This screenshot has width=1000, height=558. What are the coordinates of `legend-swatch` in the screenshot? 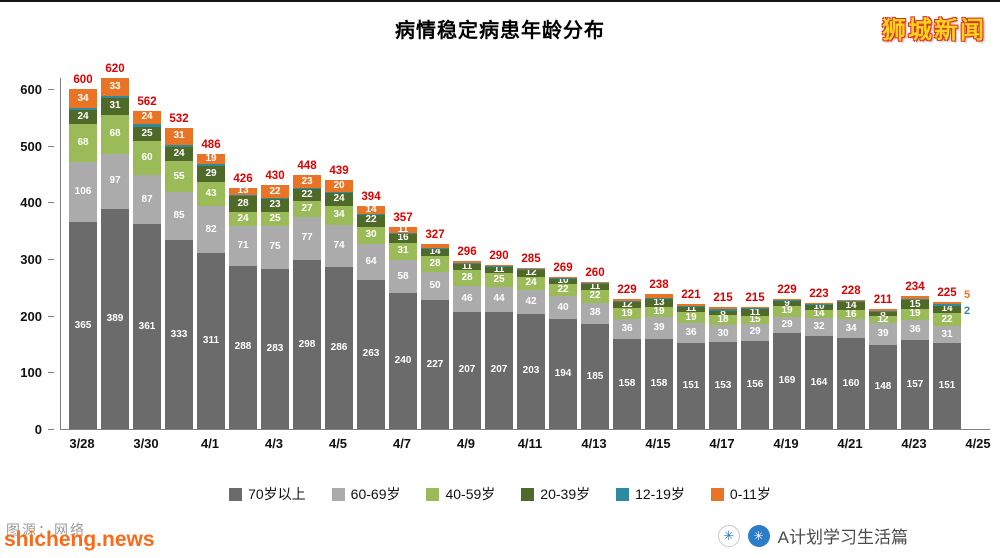 It's located at (338, 494).